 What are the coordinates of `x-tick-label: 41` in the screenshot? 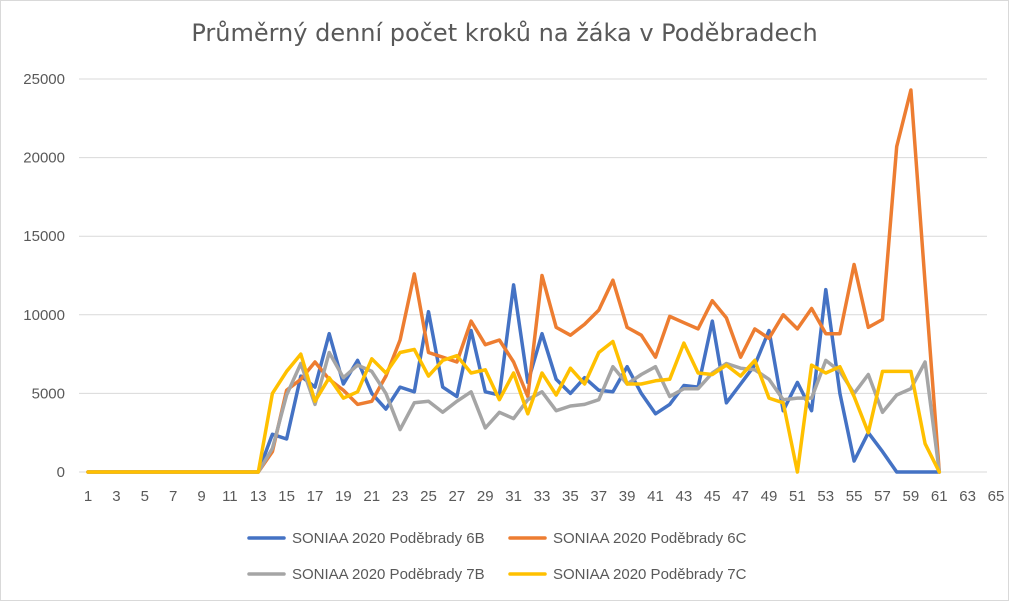 It's located at (655, 496).